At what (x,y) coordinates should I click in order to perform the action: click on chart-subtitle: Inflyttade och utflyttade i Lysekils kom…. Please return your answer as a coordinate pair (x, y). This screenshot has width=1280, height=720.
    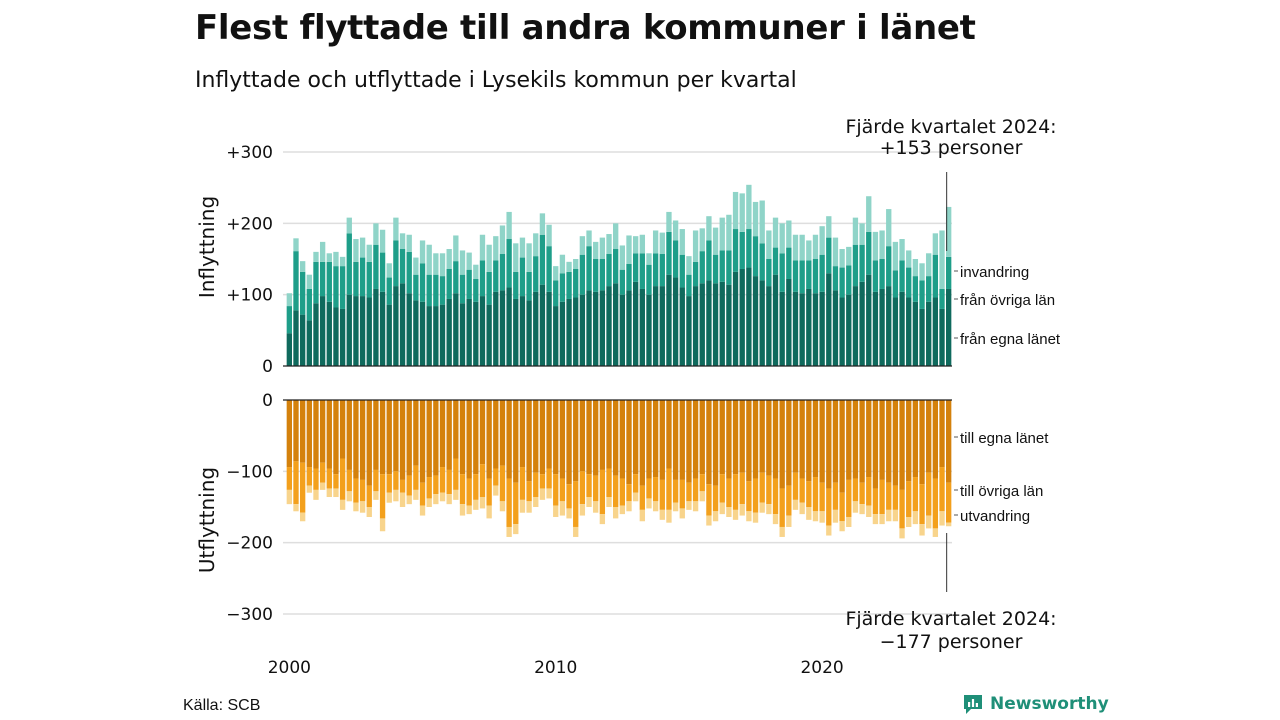
    Looking at the image, I should click on (496, 80).